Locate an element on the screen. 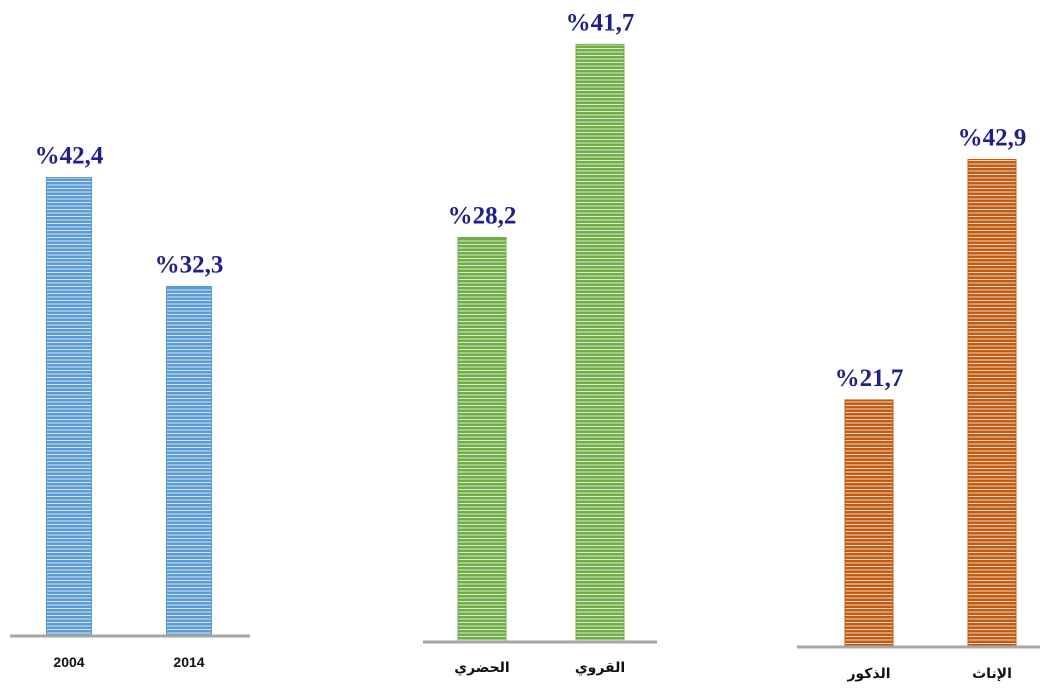 This screenshot has height=695, width=1048. value-label: %41,7 is located at coordinates (600, 22).